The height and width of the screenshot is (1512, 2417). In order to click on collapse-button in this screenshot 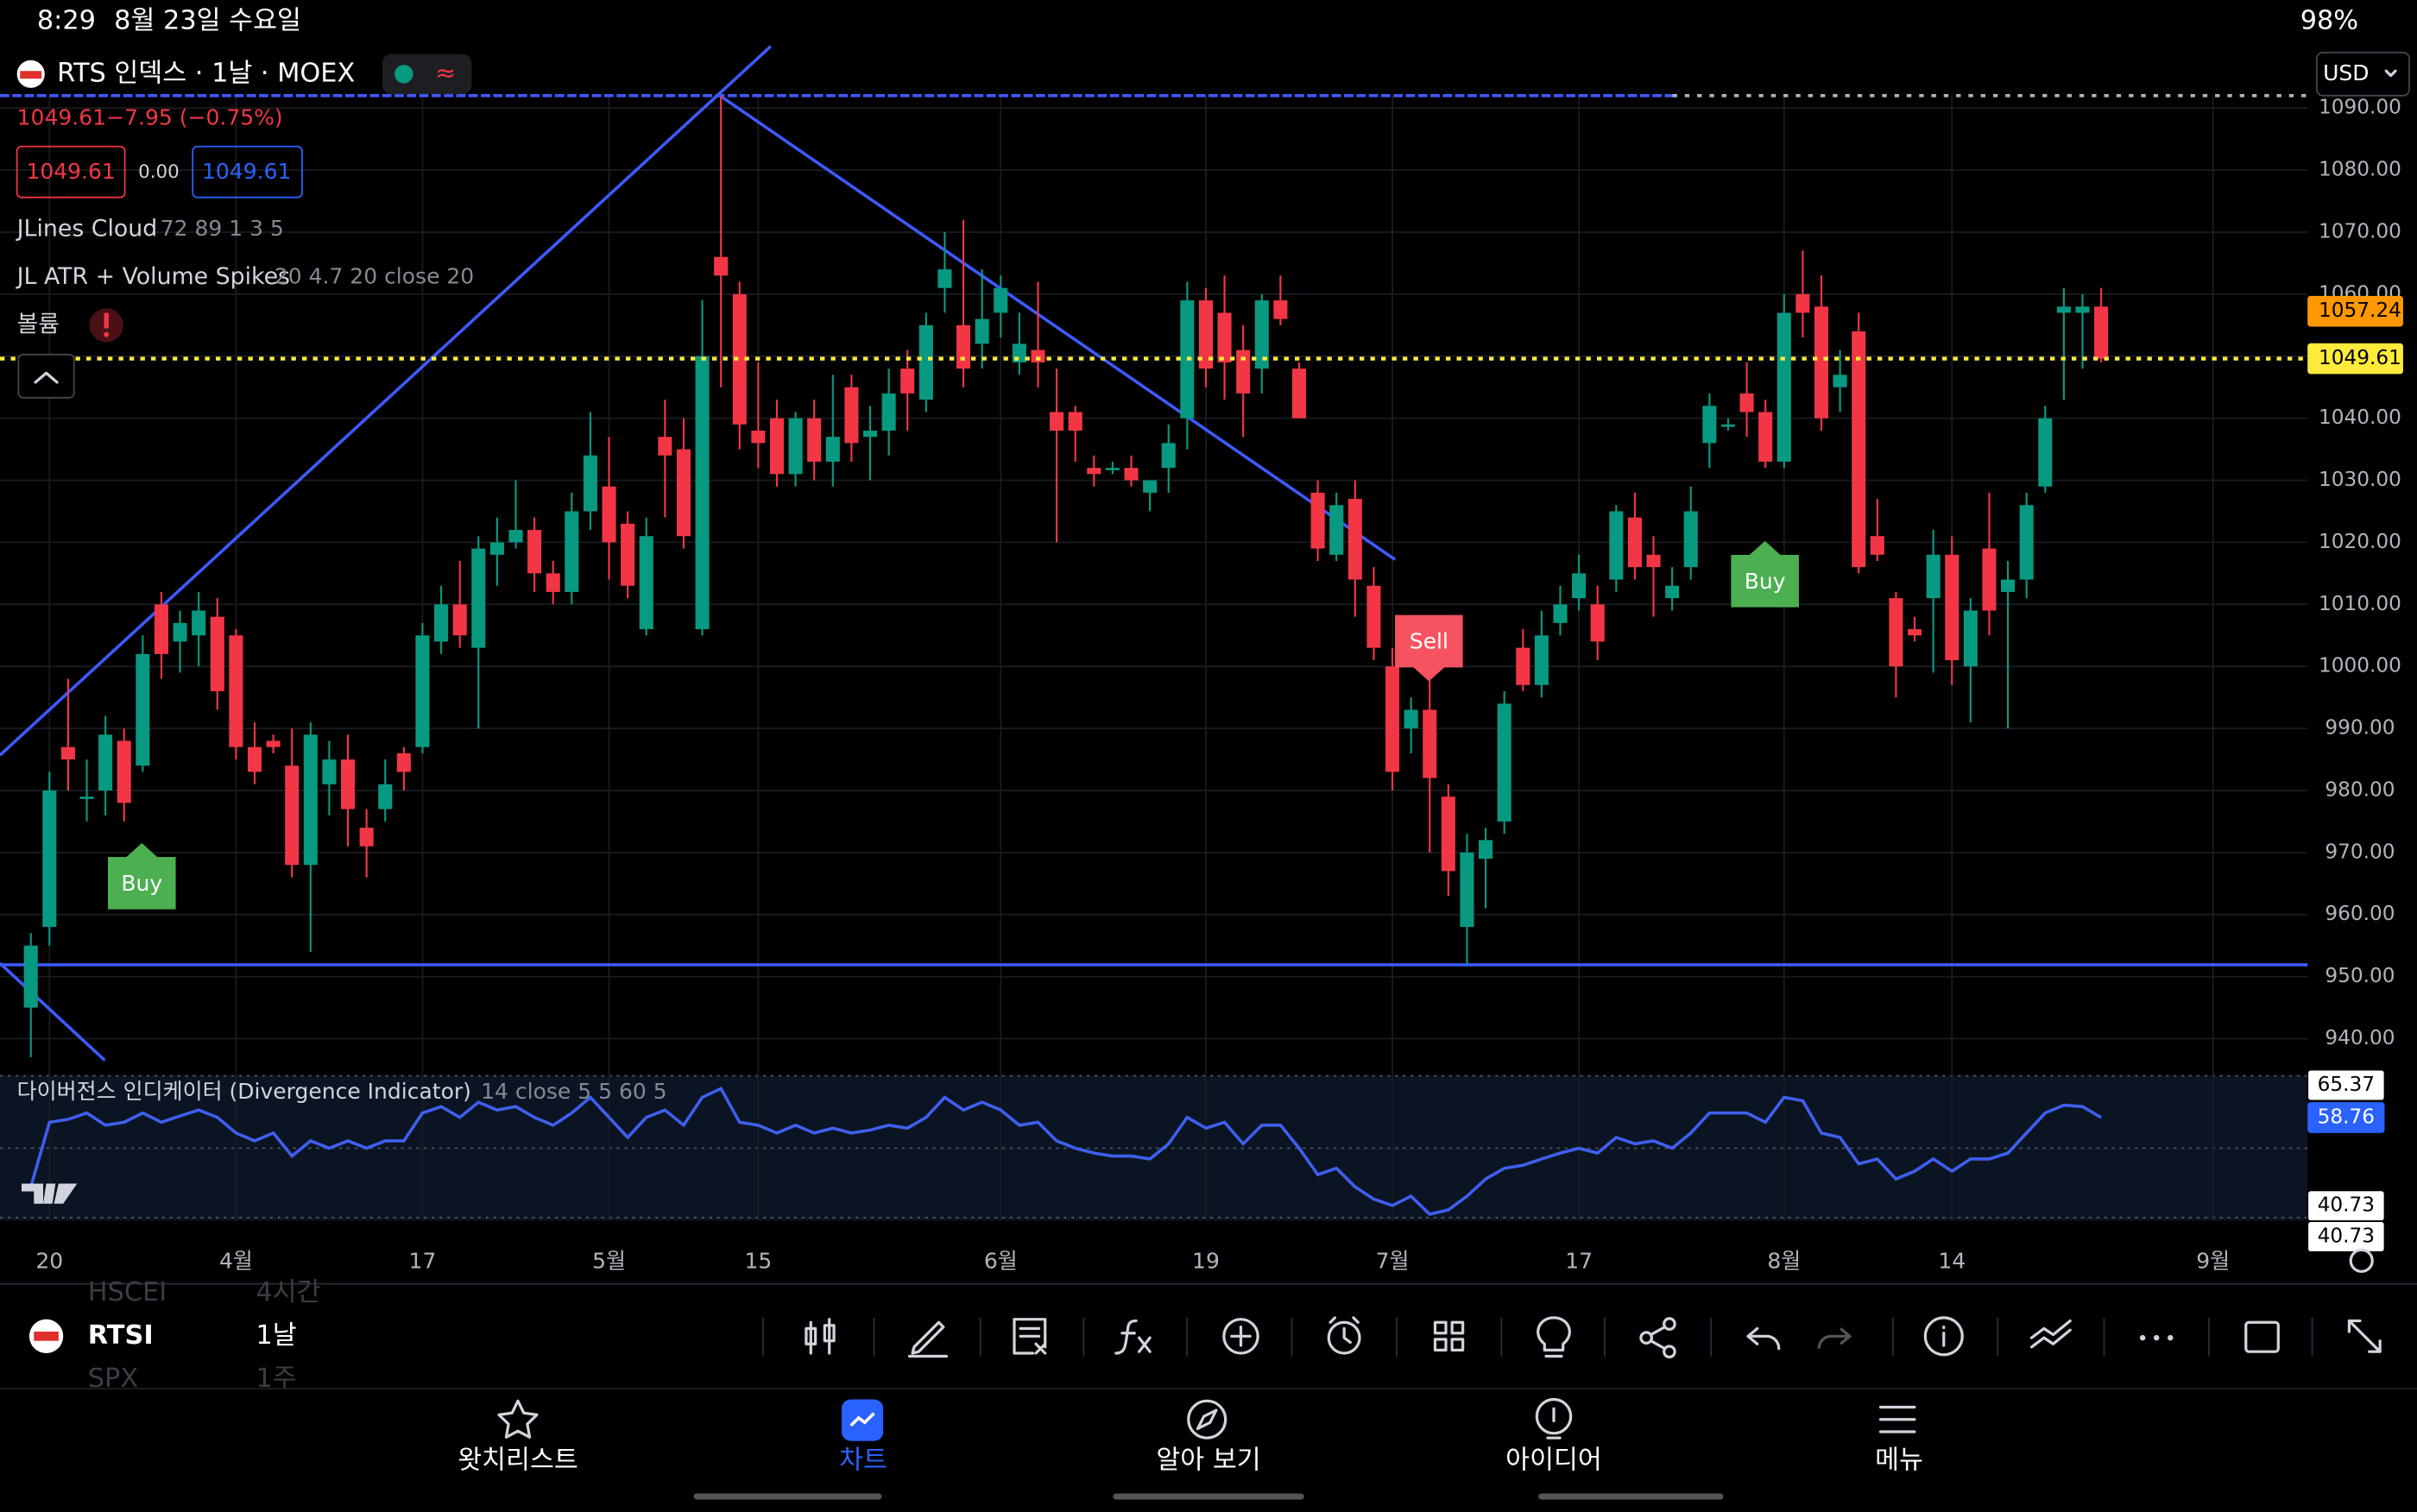, I will do `click(46, 376)`.